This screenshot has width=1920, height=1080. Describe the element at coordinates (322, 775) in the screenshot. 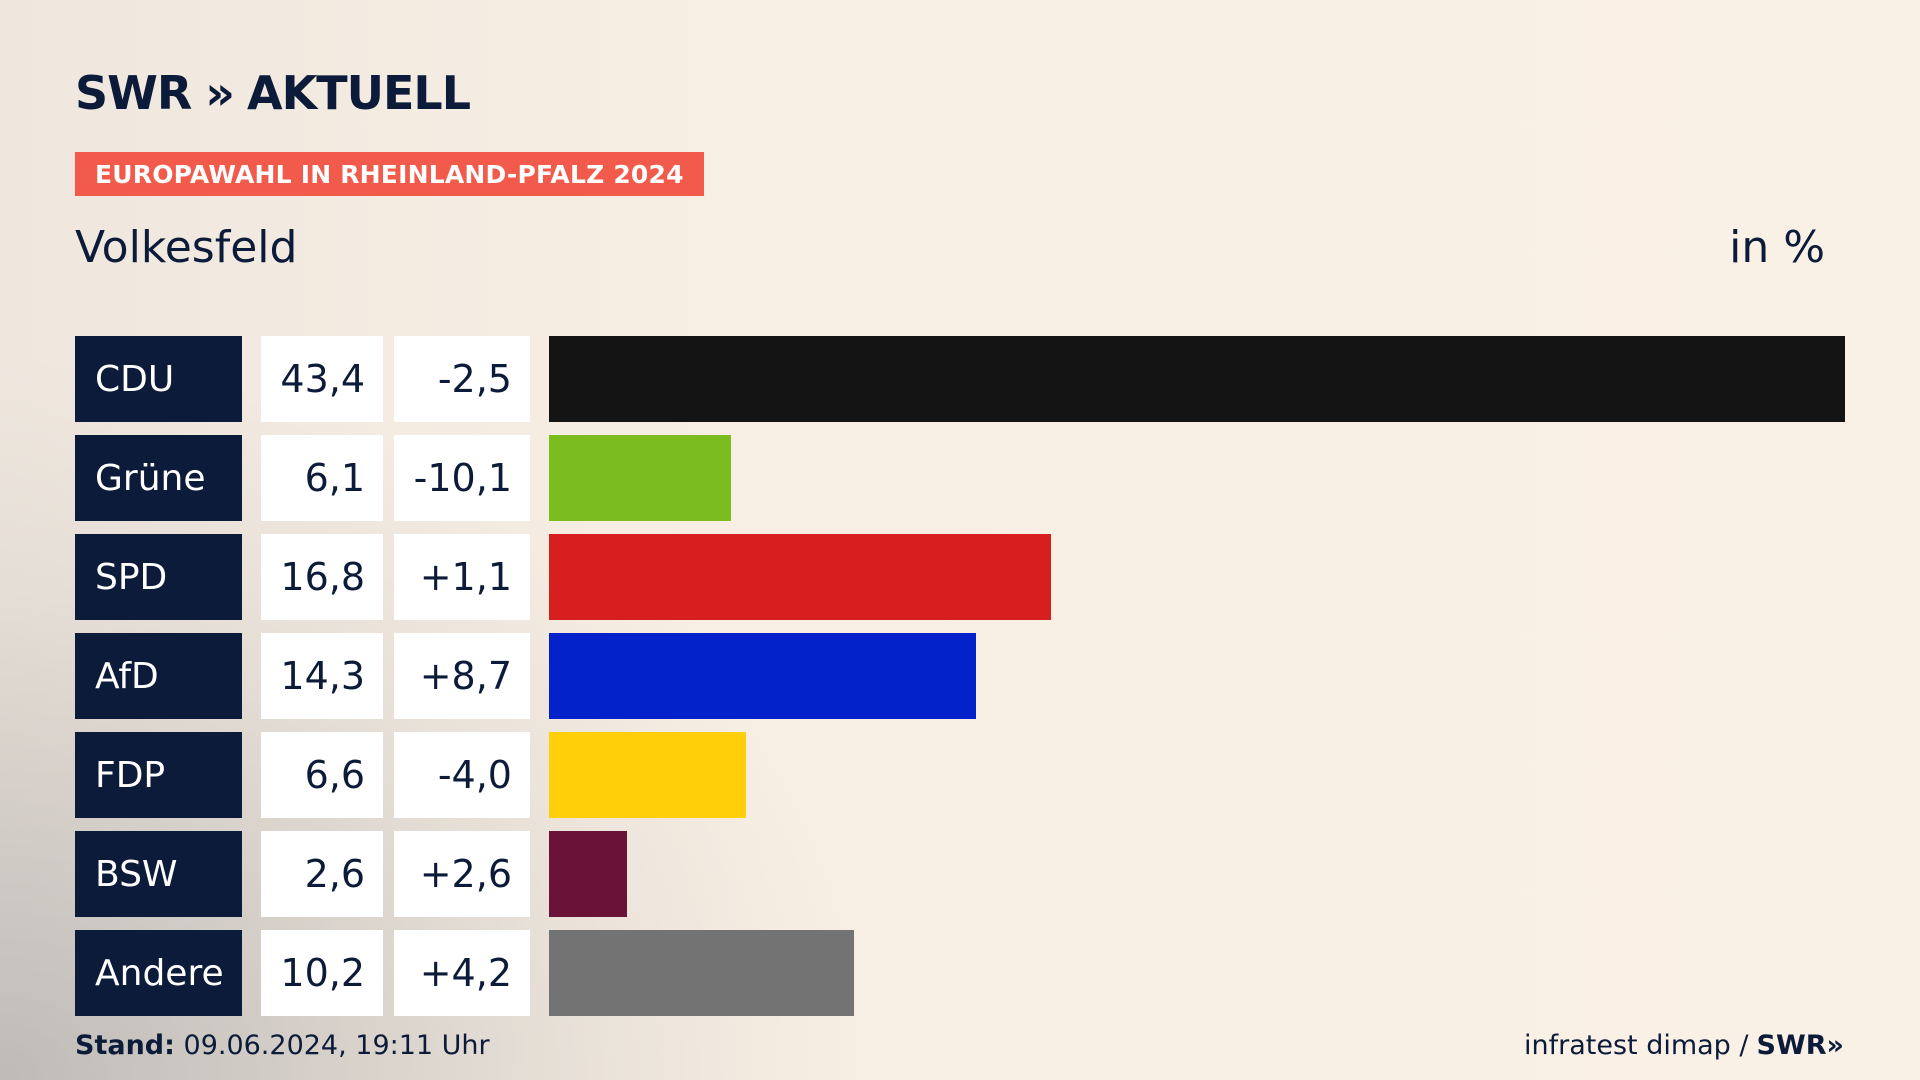

I see `party-value: 6,6` at that location.